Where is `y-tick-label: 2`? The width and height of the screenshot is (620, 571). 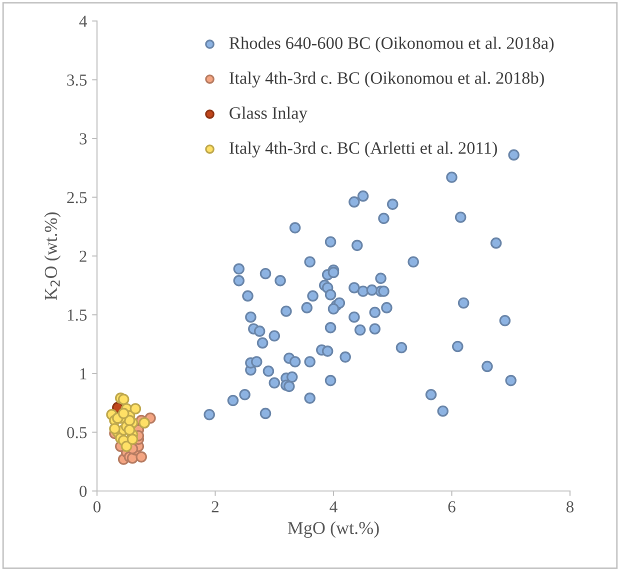
y-tick-label: 2 is located at coordinates (83, 256).